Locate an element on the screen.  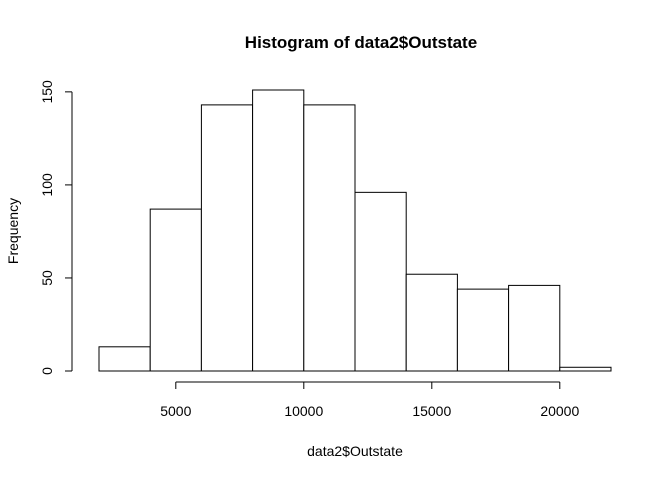
x-axis-label: data2$Outstate is located at coordinates (355, 451).